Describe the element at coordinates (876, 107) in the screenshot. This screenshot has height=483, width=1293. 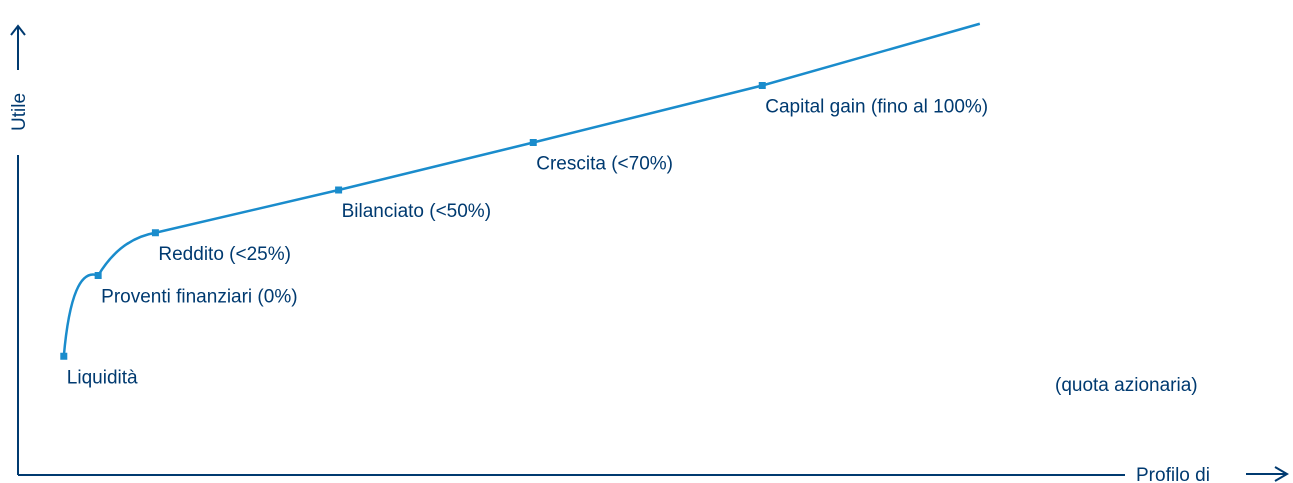
I see `data-point-label: Capital gain (fino al 100%)` at that location.